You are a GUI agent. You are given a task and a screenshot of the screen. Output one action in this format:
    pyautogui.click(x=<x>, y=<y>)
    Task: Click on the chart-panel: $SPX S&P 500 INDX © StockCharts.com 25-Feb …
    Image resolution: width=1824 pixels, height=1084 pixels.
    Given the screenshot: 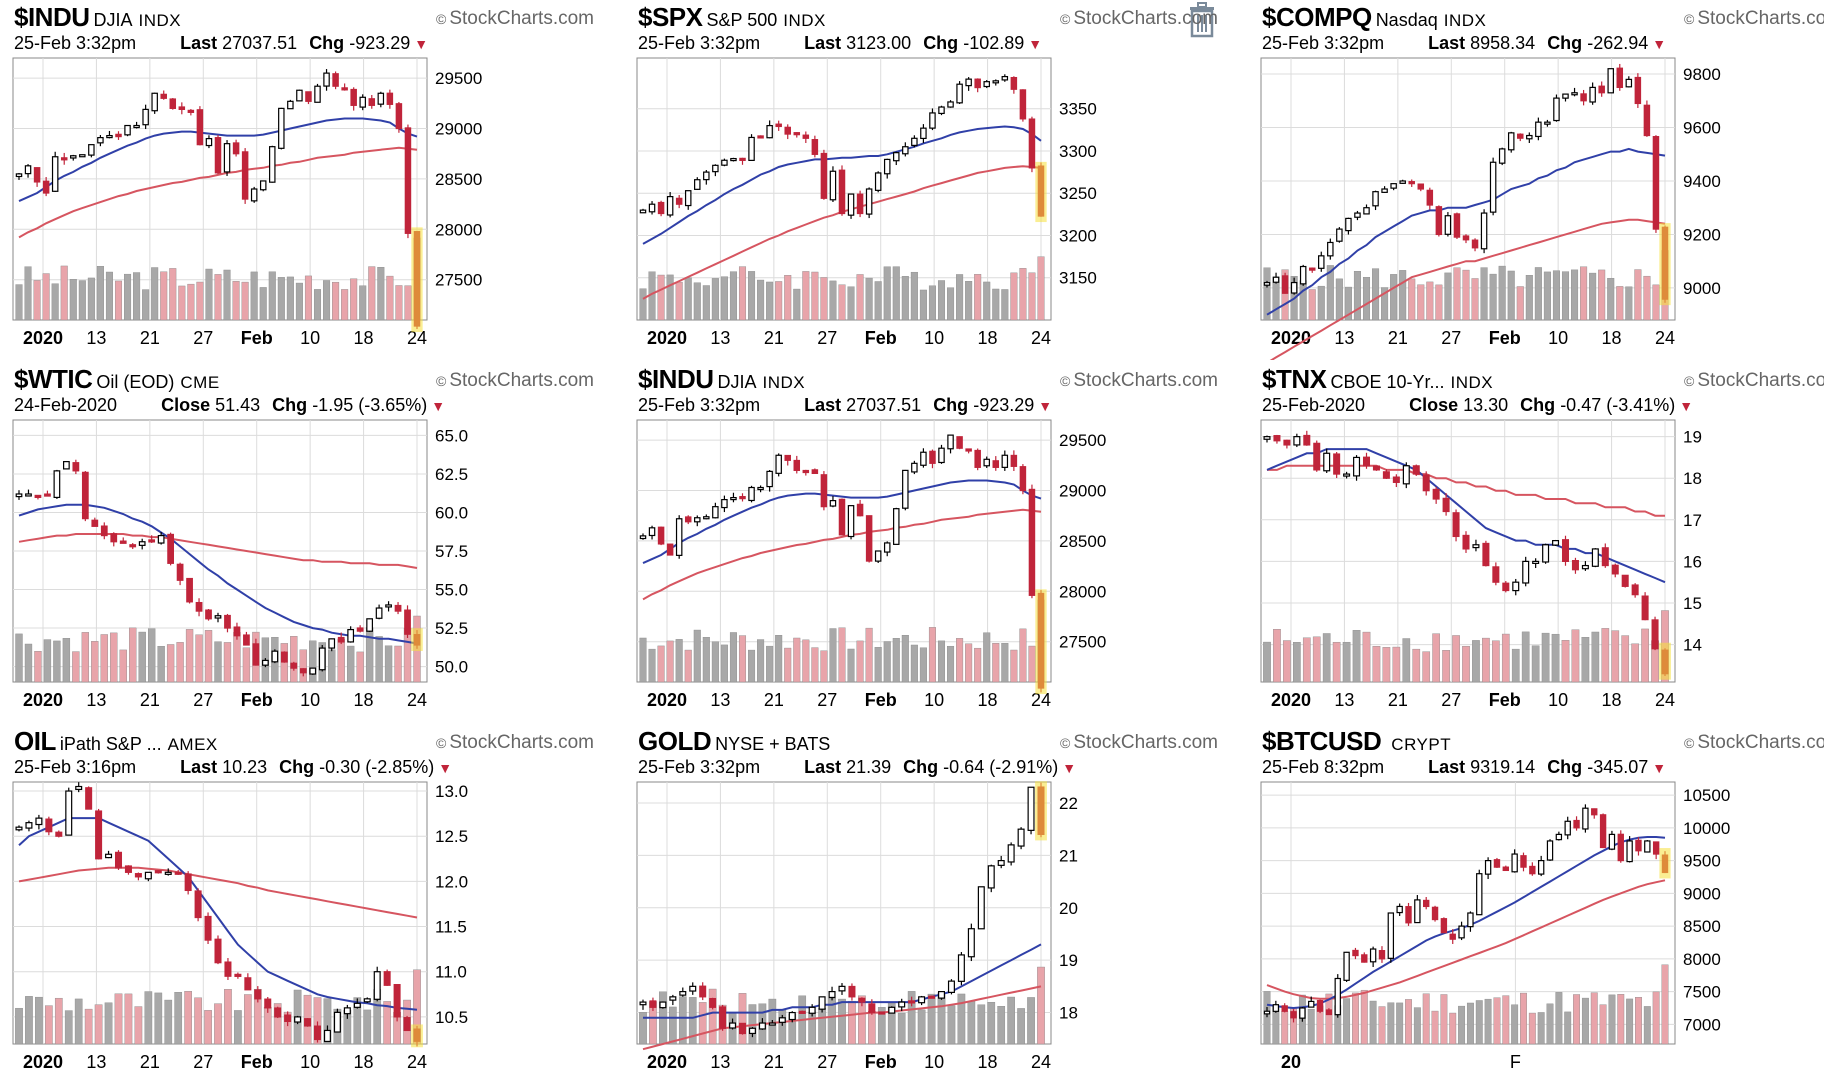 What is the action you would take?
    pyautogui.click(x=928, y=180)
    